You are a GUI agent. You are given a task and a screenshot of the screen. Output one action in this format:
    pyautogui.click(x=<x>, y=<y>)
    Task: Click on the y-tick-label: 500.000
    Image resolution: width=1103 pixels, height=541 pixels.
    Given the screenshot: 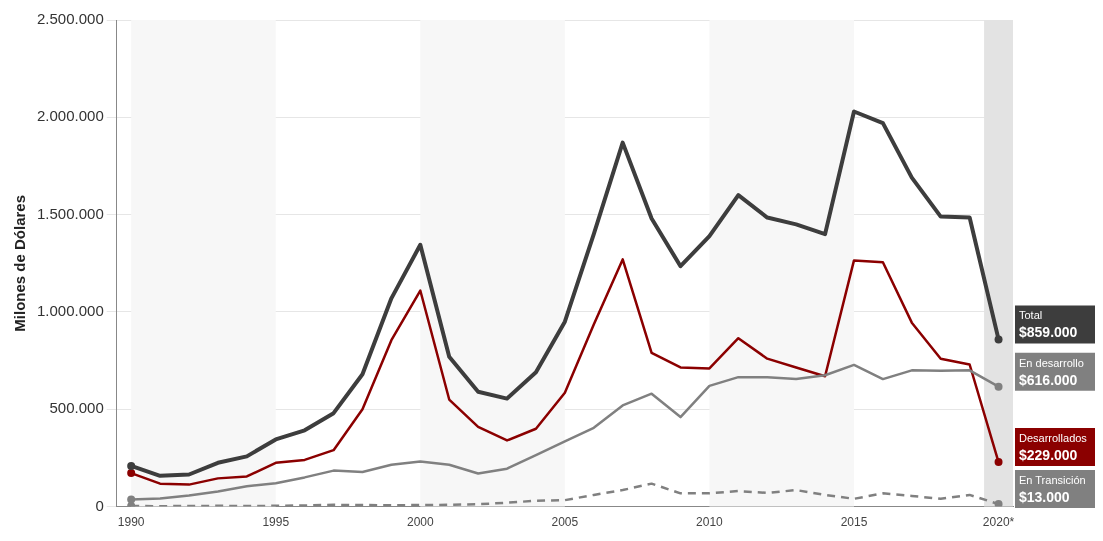 What is the action you would take?
    pyautogui.click(x=76, y=408)
    